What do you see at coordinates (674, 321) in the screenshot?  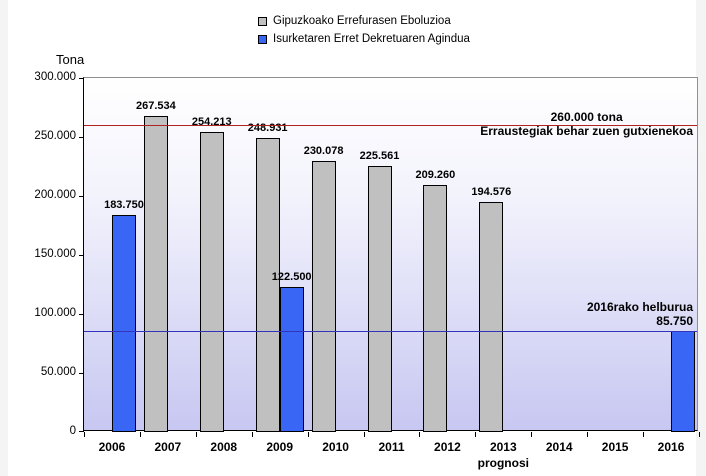 I see `ref-label-line: 85.750` at bounding box center [674, 321].